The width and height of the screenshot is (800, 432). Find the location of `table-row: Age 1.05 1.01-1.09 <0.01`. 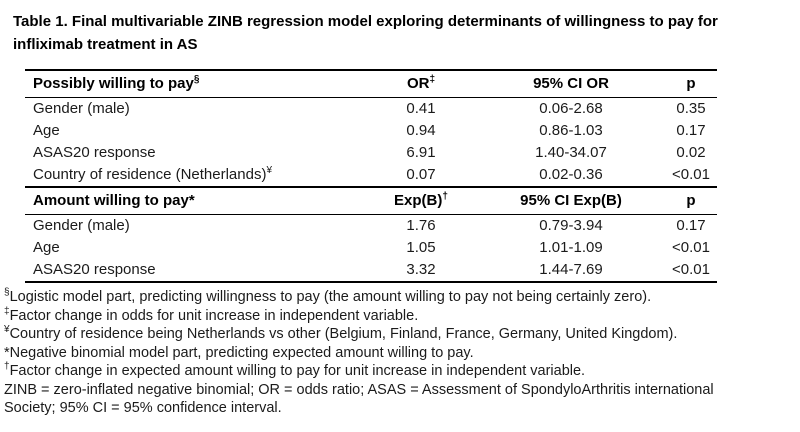

table-row: Age 1.05 1.01-1.09 <0.01 is located at coordinates (371, 248).